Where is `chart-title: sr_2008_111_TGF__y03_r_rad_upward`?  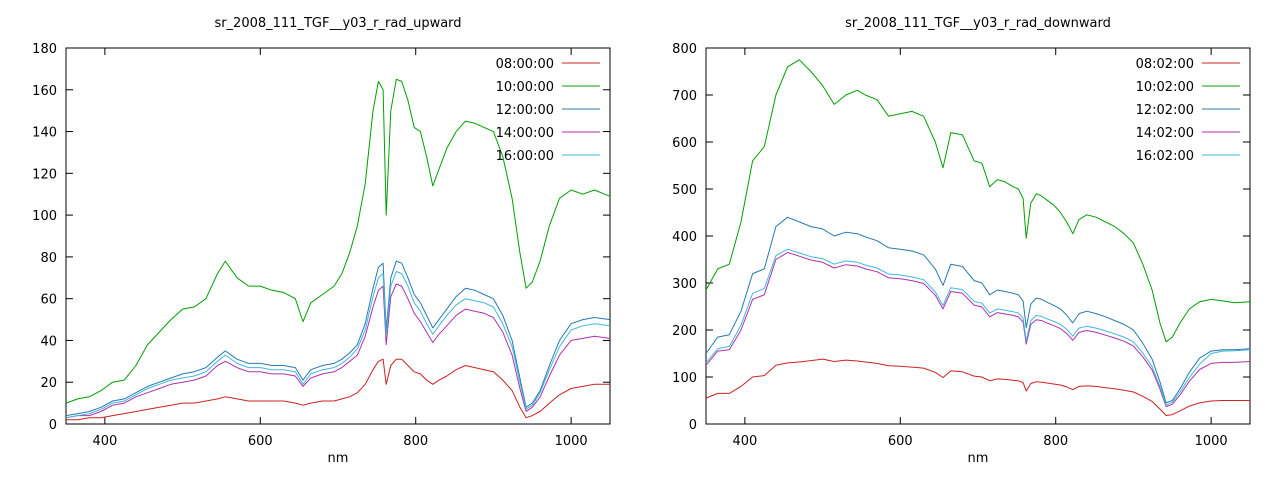 chart-title: sr_2008_111_TGF__y03_r_rad_upward is located at coordinates (337, 23).